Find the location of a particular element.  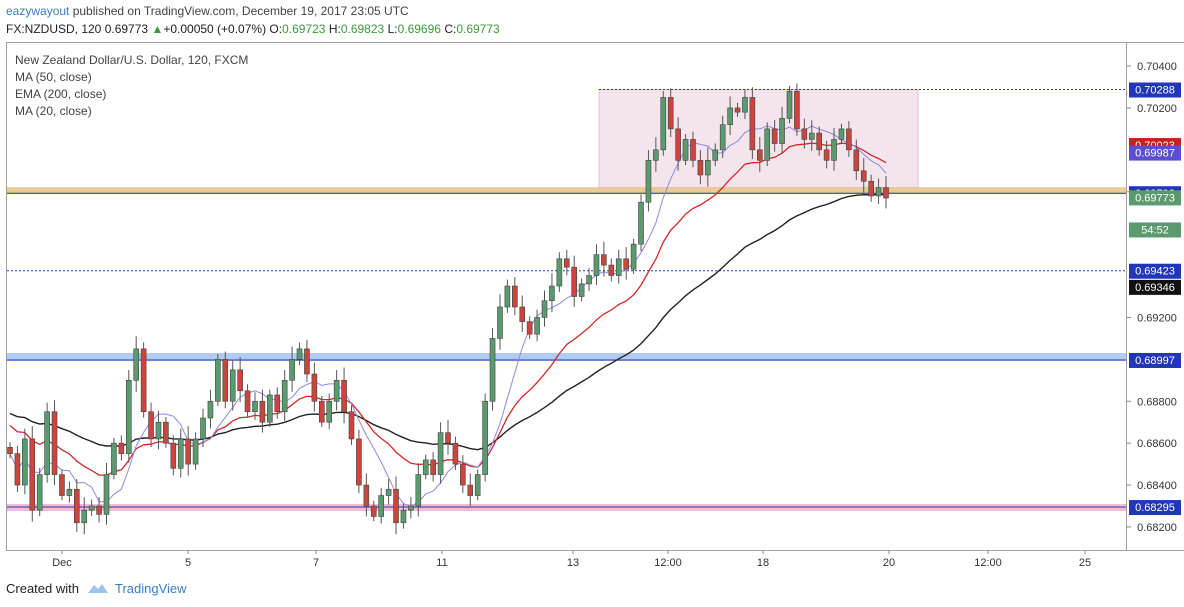

legend-ma20: MA (20, close) is located at coordinates (53, 111).